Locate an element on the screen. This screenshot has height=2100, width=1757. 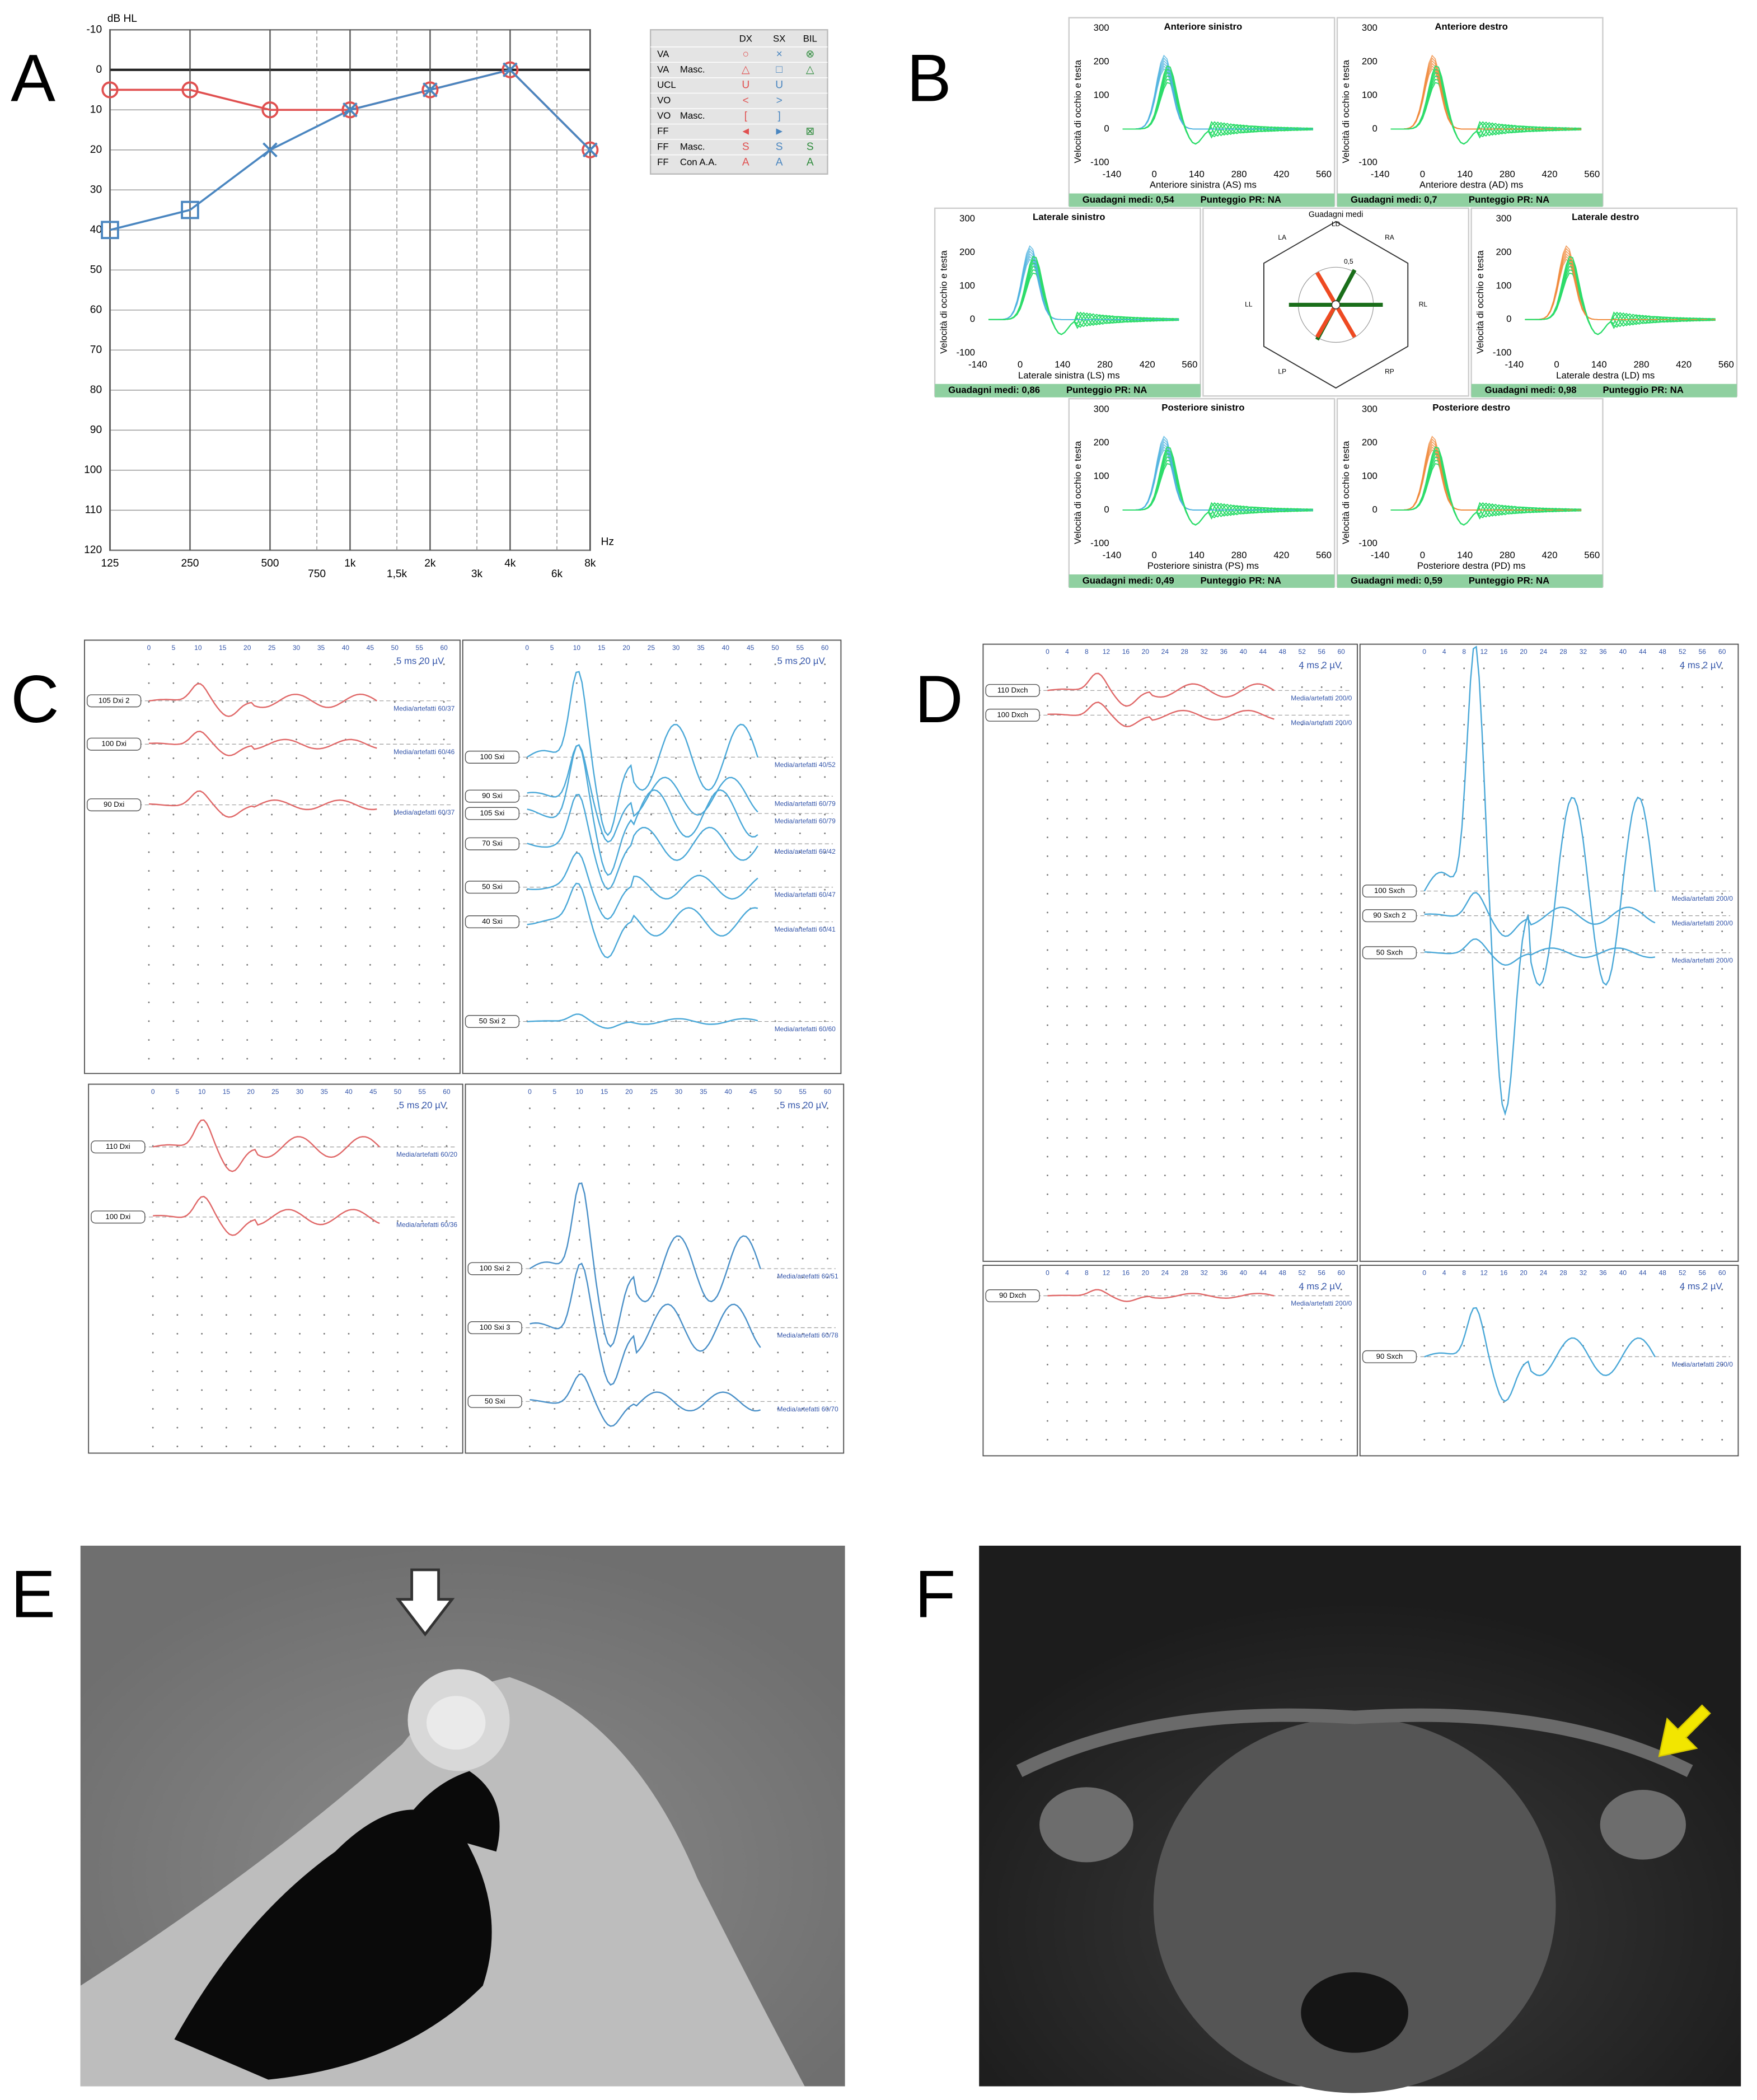
head-velocity-trace is located at coordinates (1486, 473).